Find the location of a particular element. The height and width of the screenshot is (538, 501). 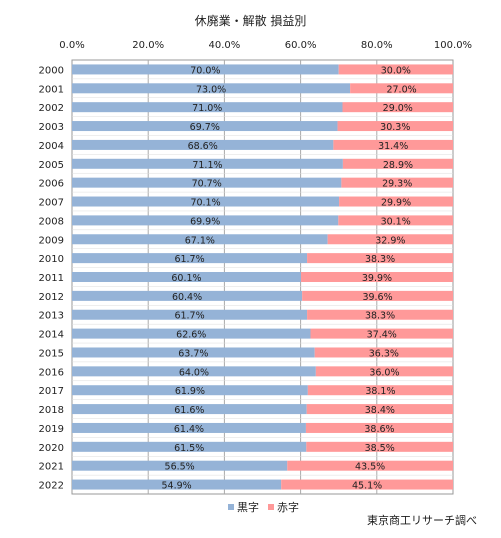

data-label: 38.3% is located at coordinates (380, 316).